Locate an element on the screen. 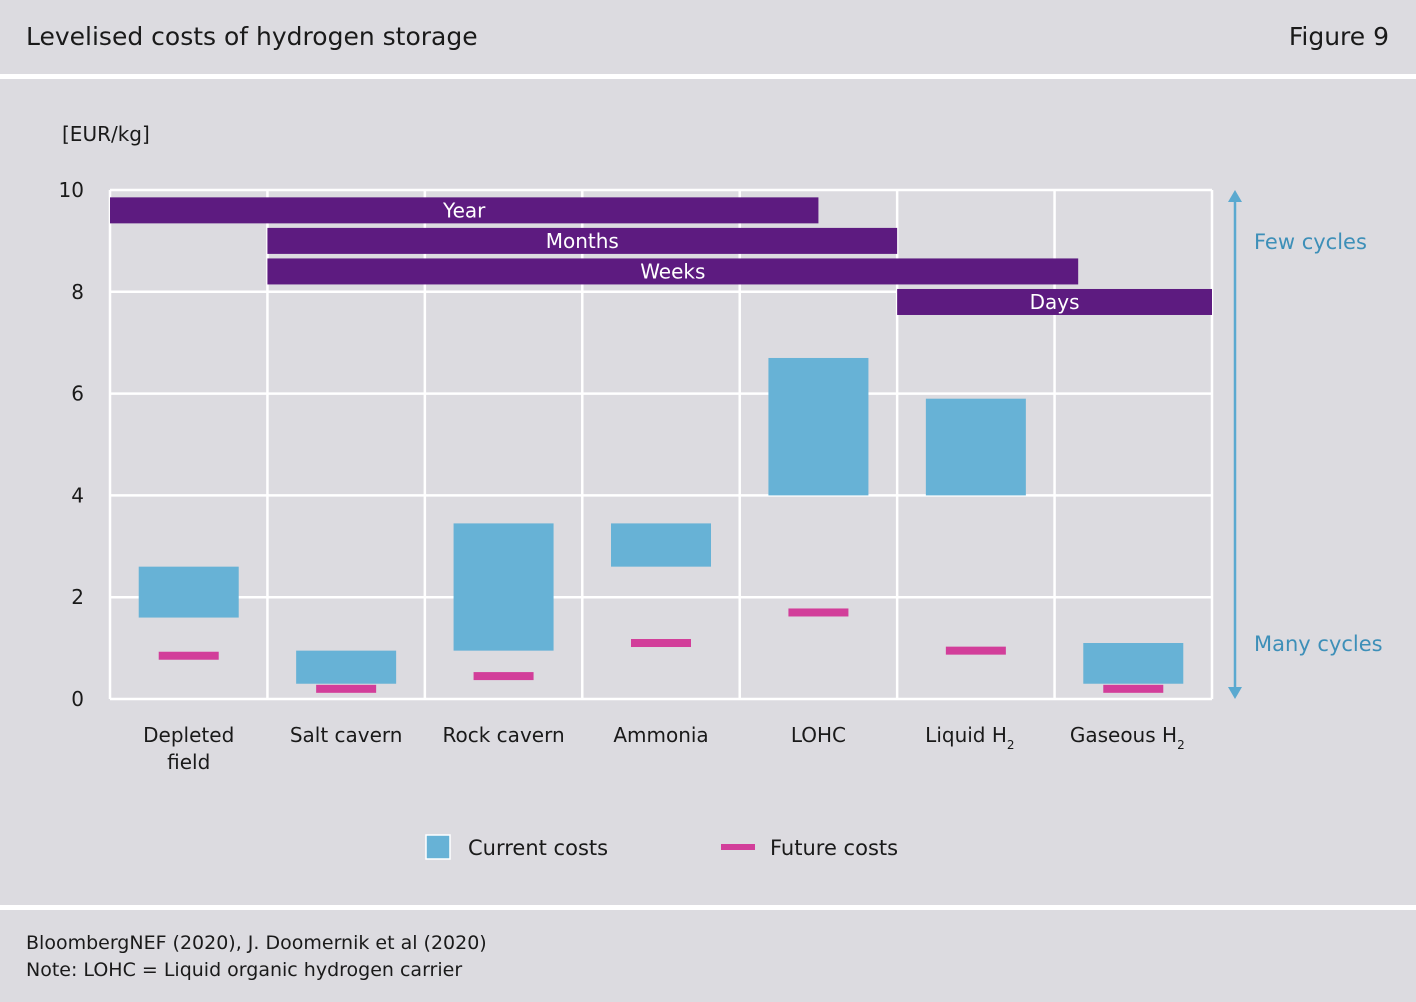  legend-current-swatch is located at coordinates (438, 847).